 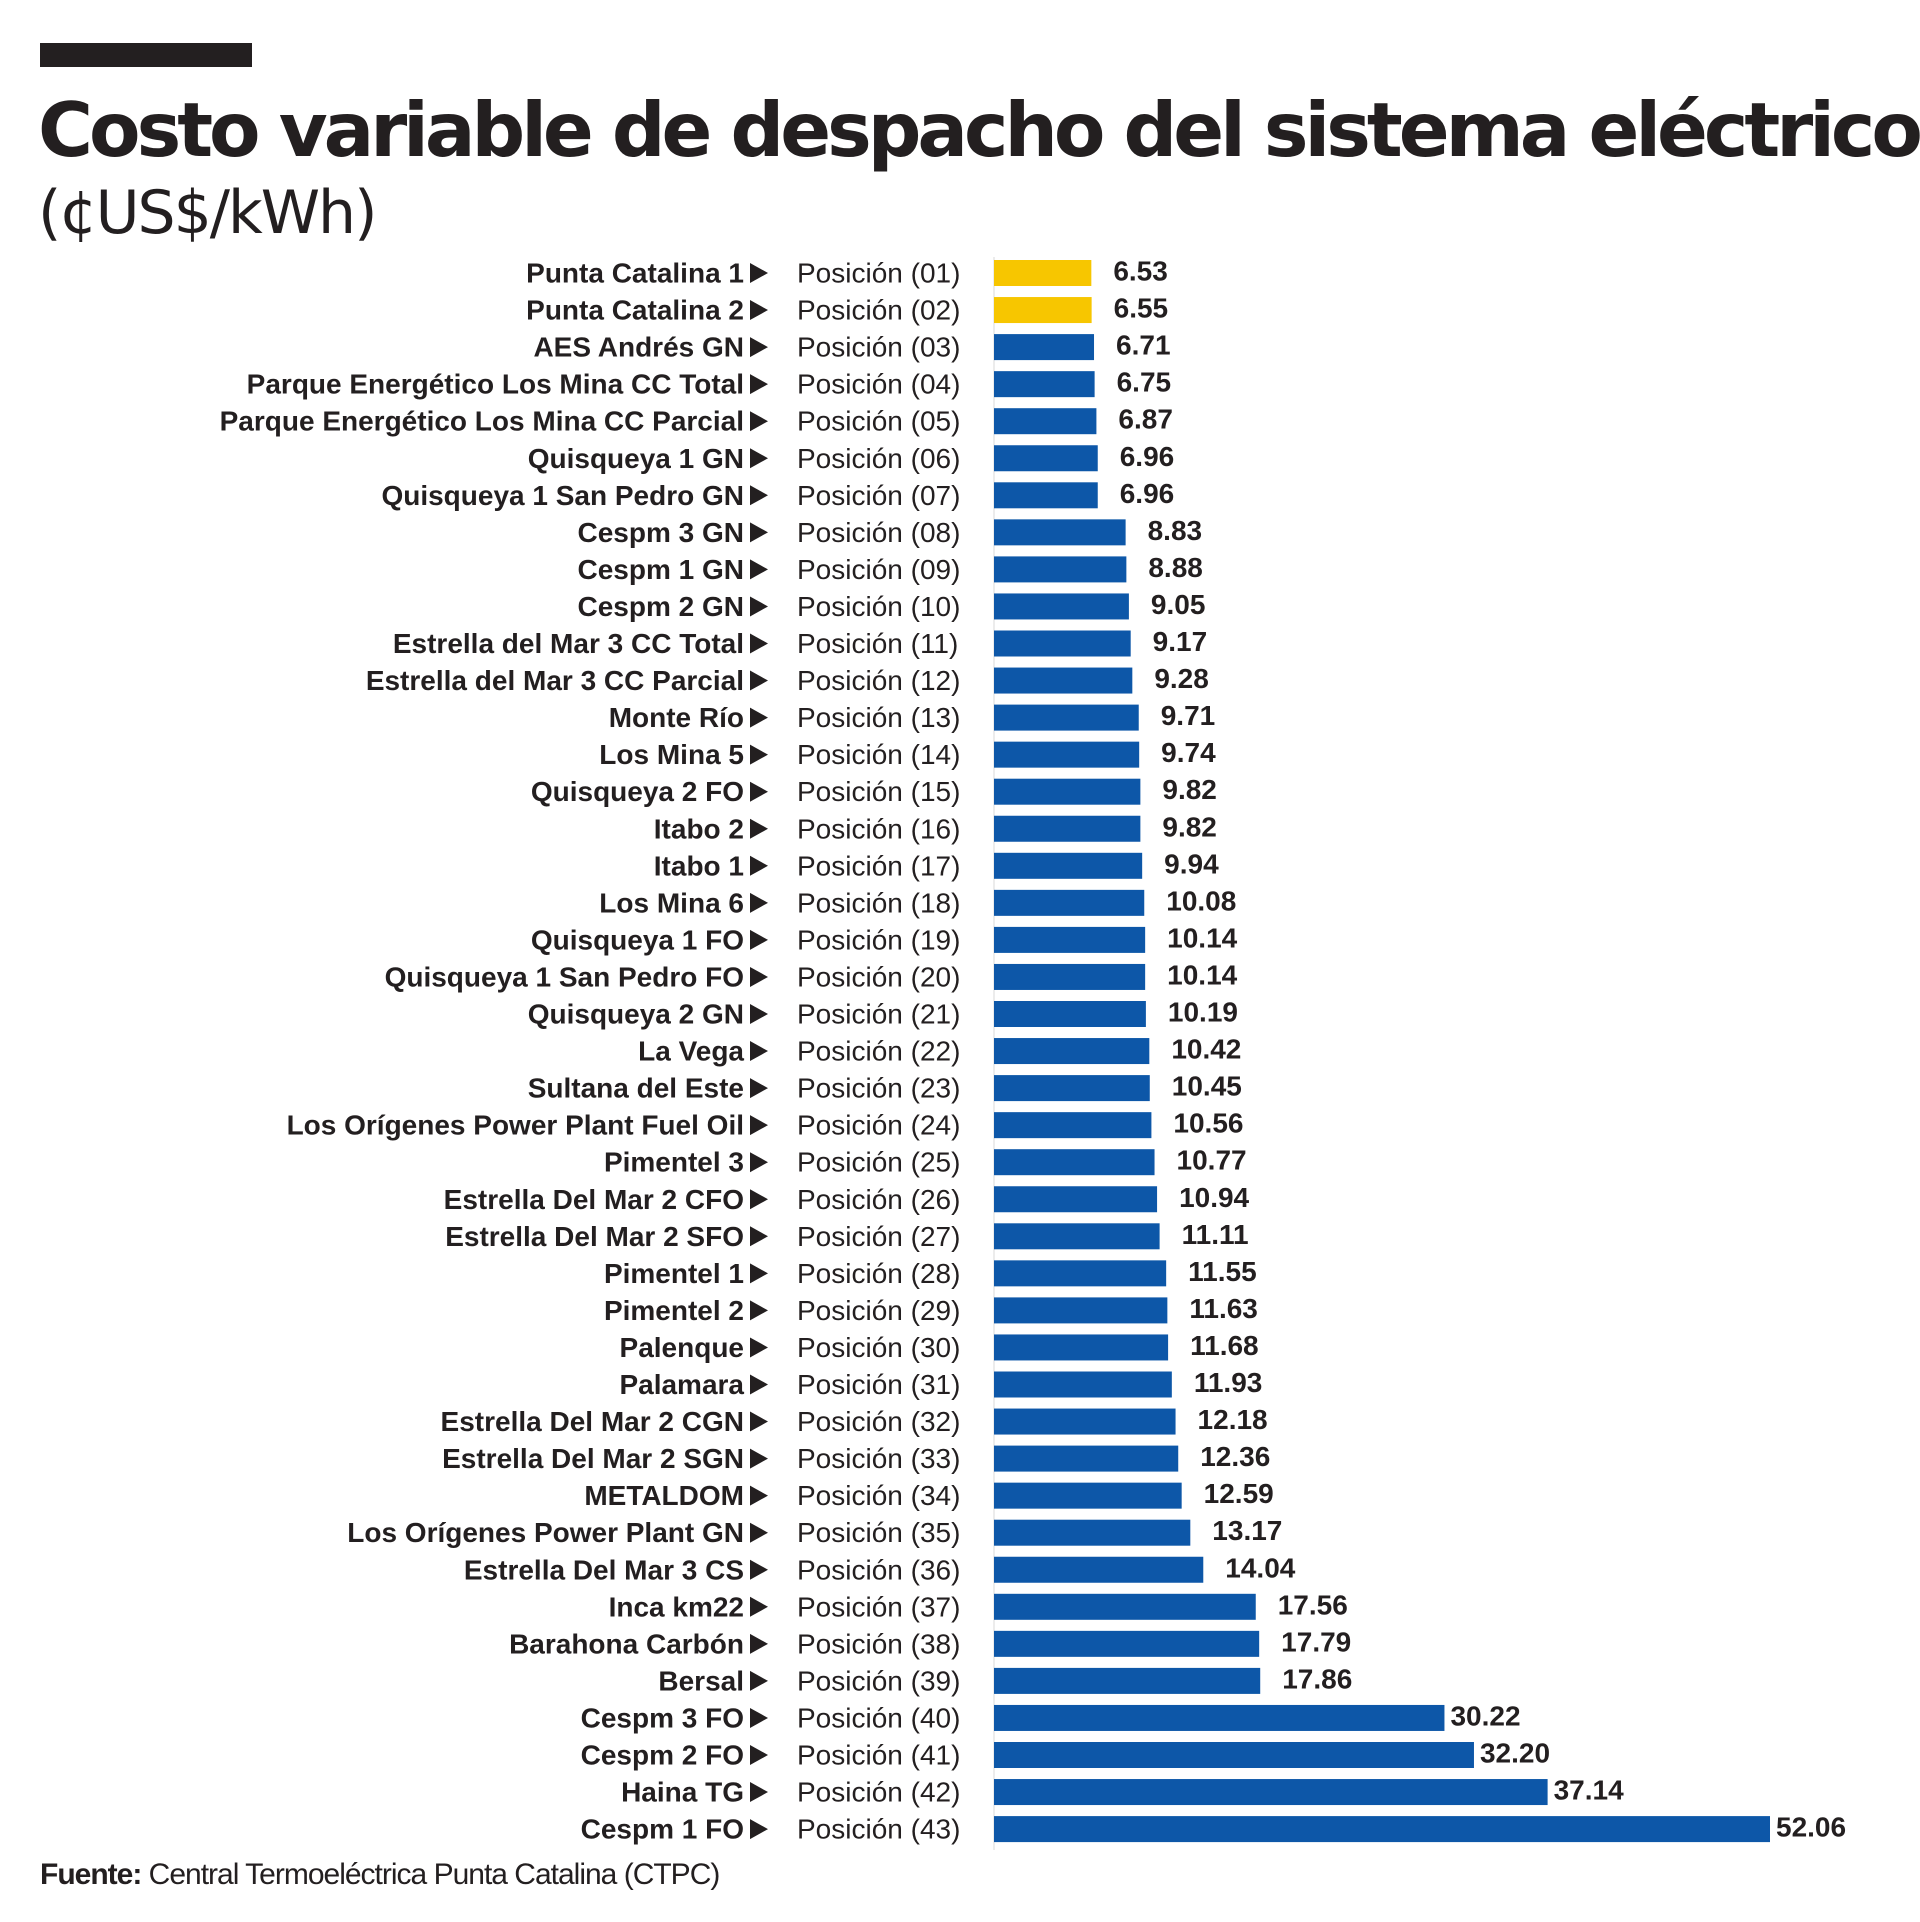 What do you see at coordinates (1201, 900) in the screenshot?
I see `value-label: 10.08` at bounding box center [1201, 900].